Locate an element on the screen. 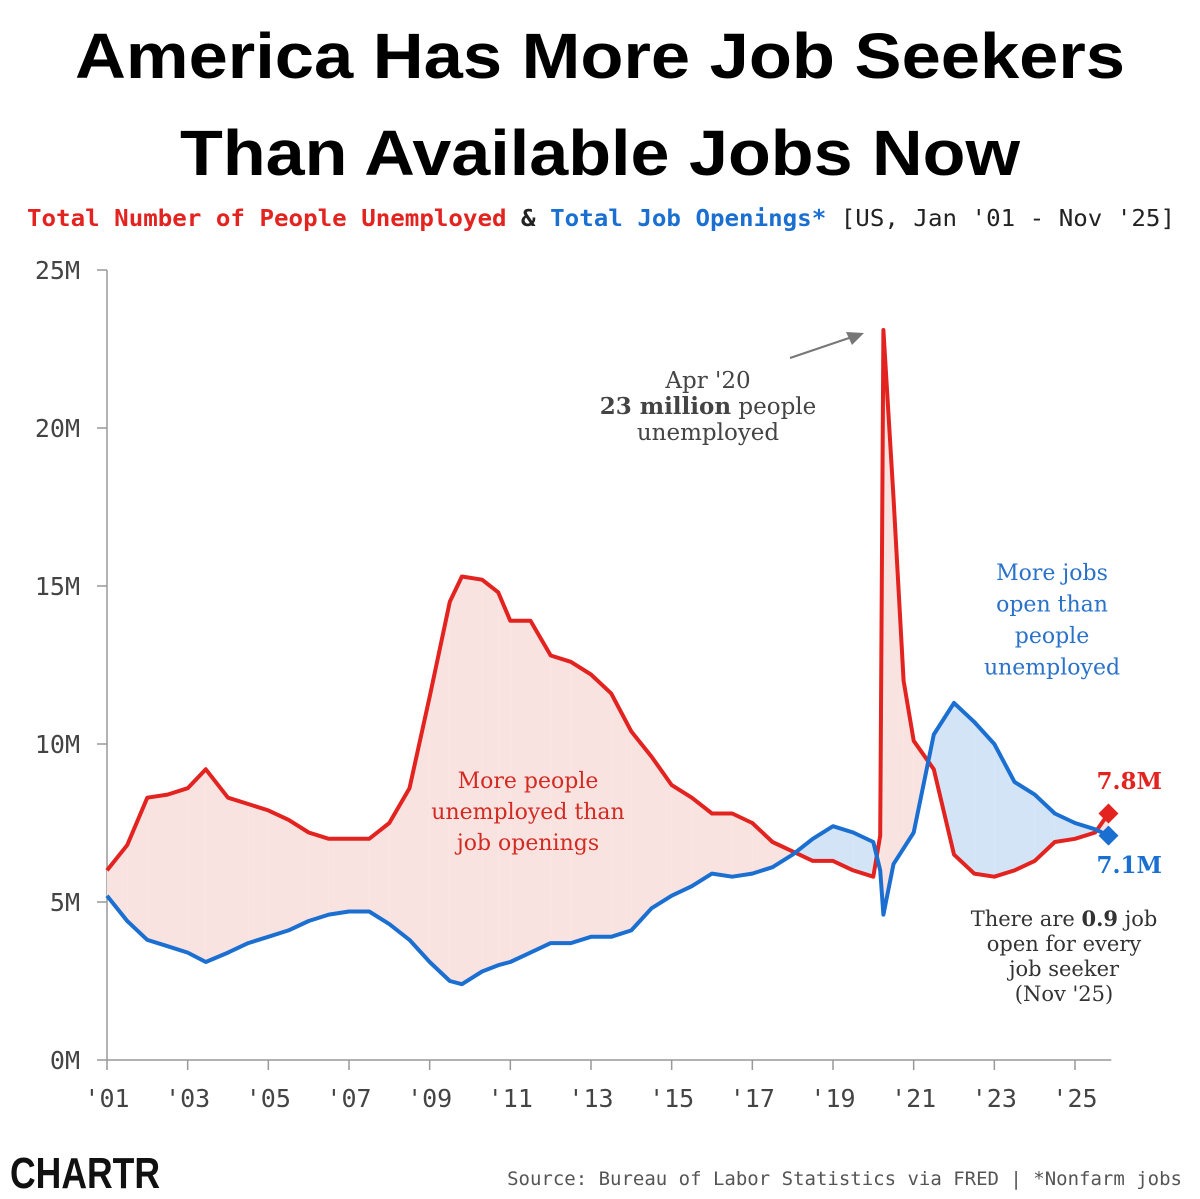  x-tick-label: '09 is located at coordinates (429, 1098).